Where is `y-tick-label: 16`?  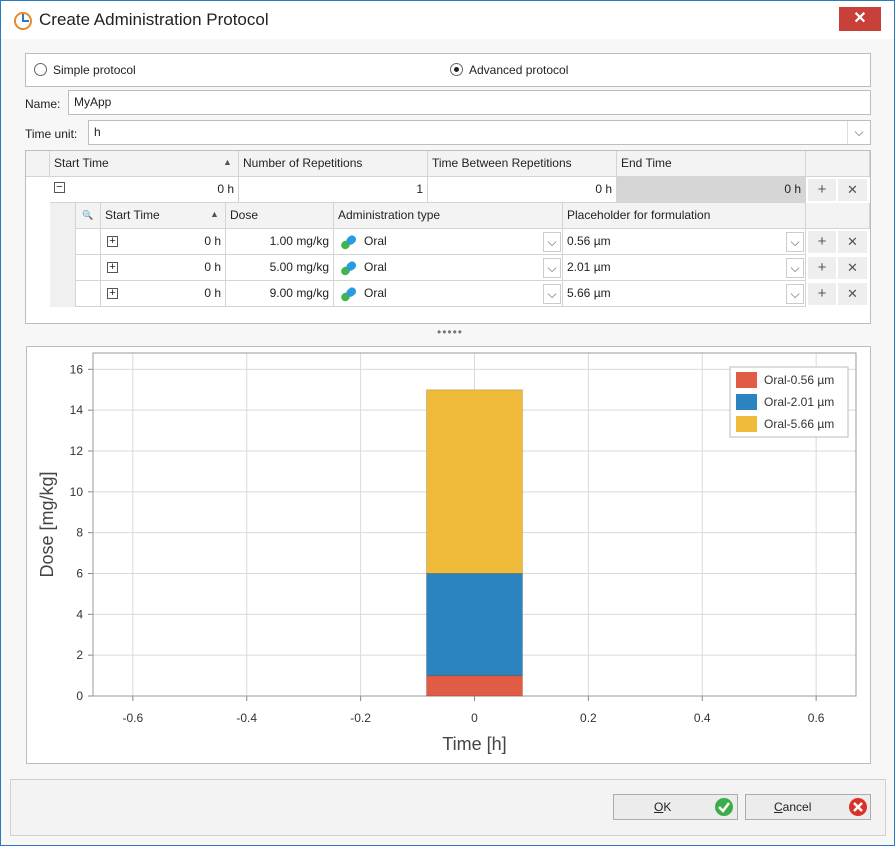
y-tick-label: 16 is located at coordinates (77, 369).